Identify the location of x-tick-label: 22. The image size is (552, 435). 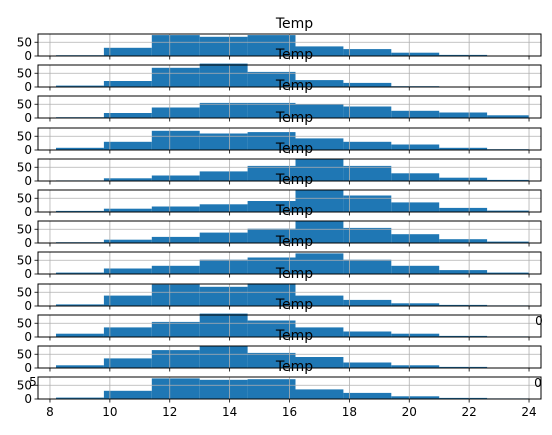
(469, 412).